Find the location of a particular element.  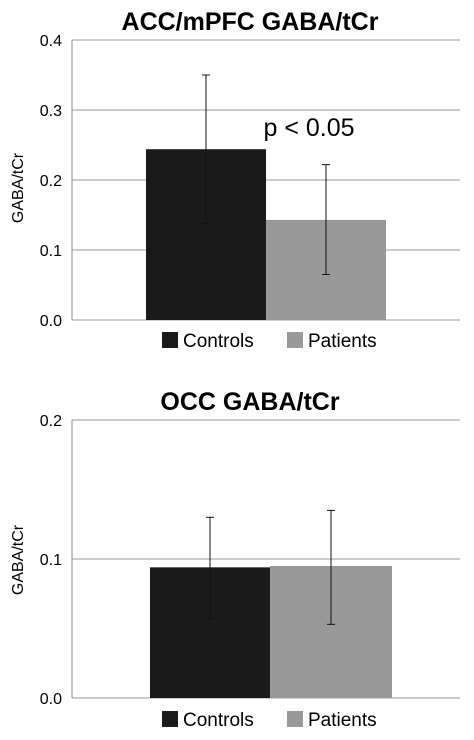

chart-title: ACC/mPFC GABA/tCr is located at coordinates (250, 22).